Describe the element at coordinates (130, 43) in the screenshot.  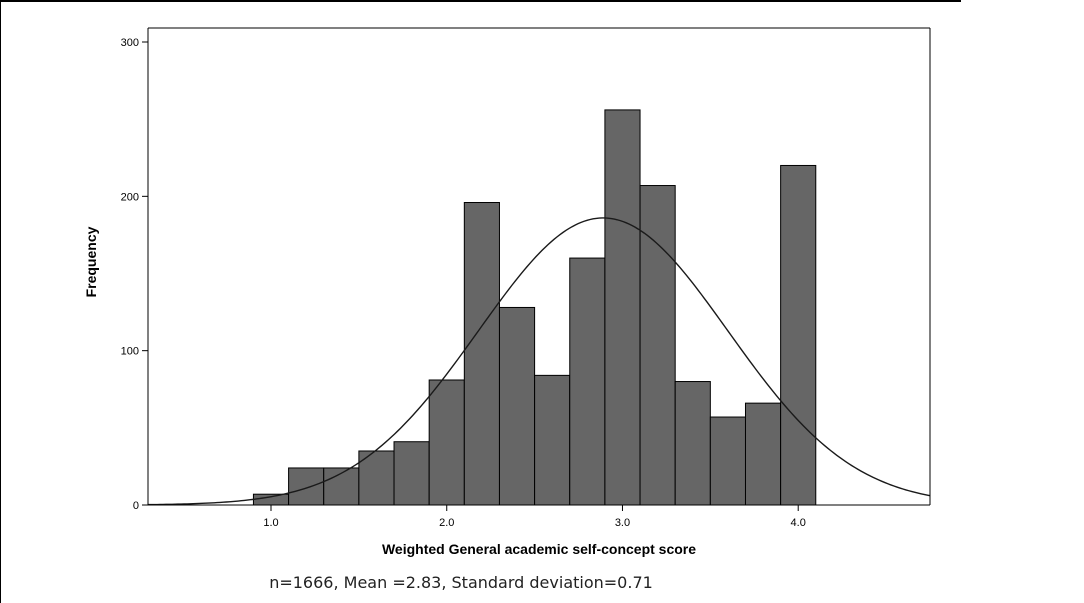
I see `y-tick-label-300: 300` at that location.